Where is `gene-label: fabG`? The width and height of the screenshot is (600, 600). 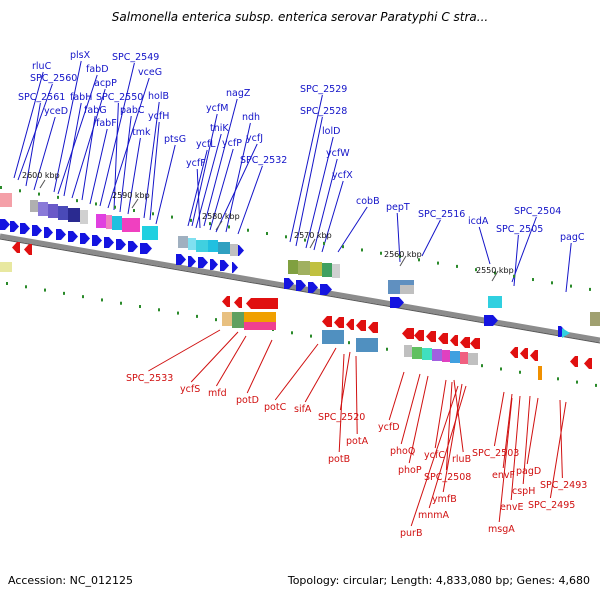 gene-label: fabG is located at coordinates (95, 110).